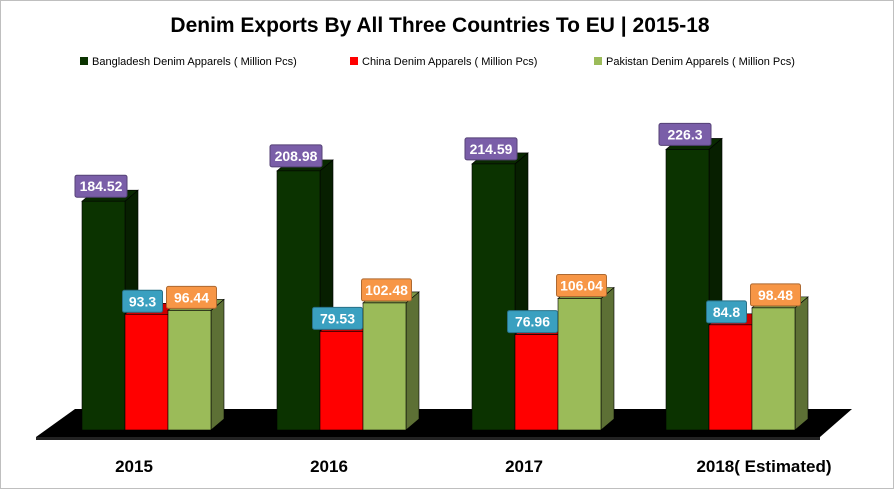 This screenshot has width=894, height=489. I want to click on data-label-text: 79.53, so click(337, 318).